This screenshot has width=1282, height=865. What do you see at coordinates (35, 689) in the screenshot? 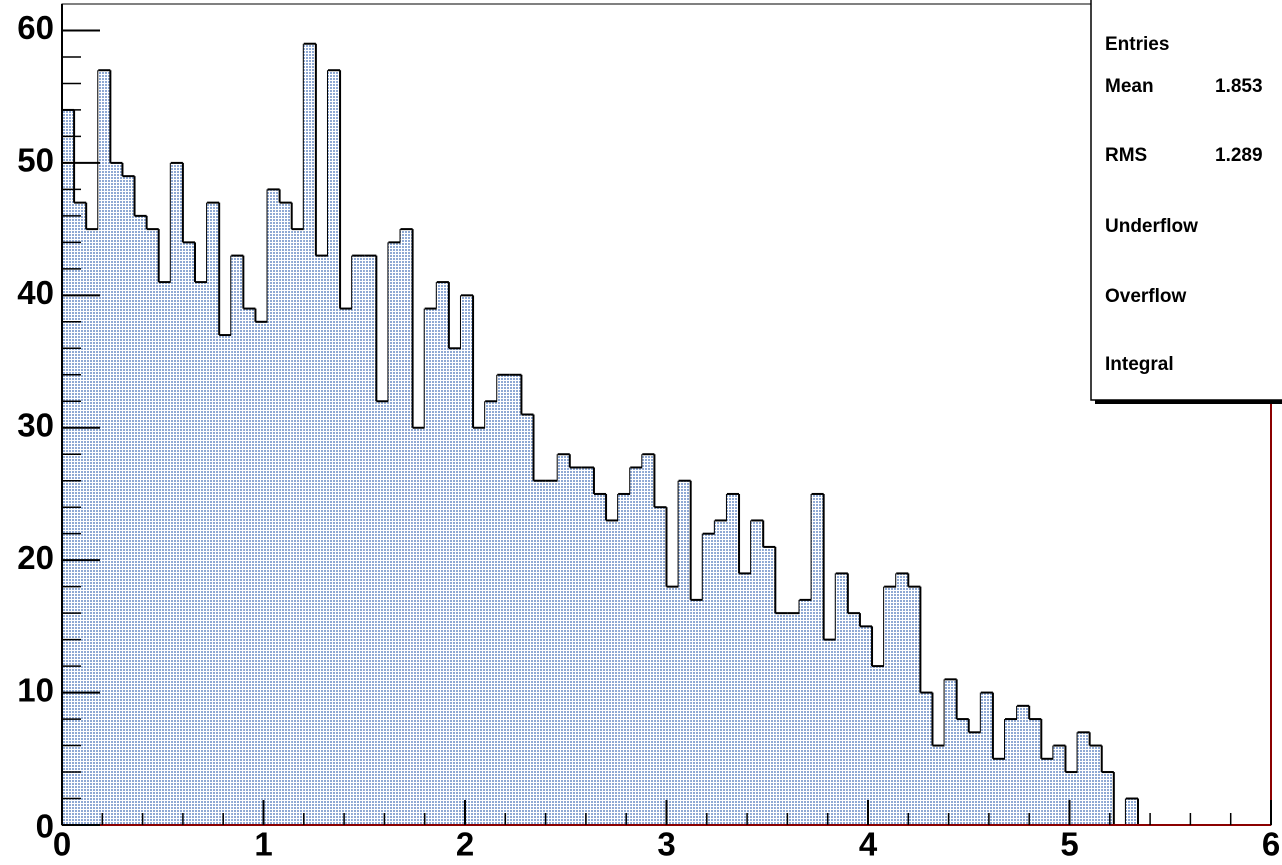
I see `y-tick-label: 10` at bounding box center [35, 689].